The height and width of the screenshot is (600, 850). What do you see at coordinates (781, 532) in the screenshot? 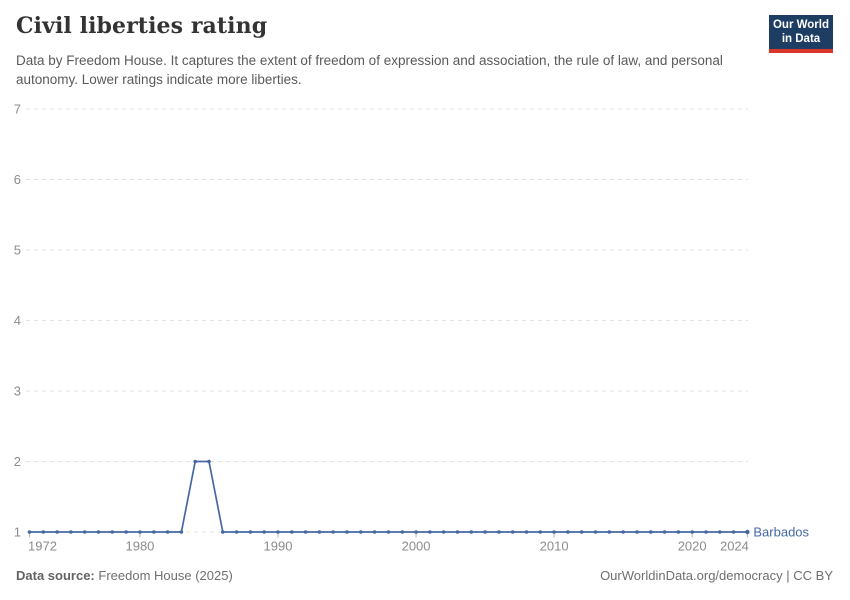
I see `series-label-barbados: Barbados` at bounding box center [781, 532].